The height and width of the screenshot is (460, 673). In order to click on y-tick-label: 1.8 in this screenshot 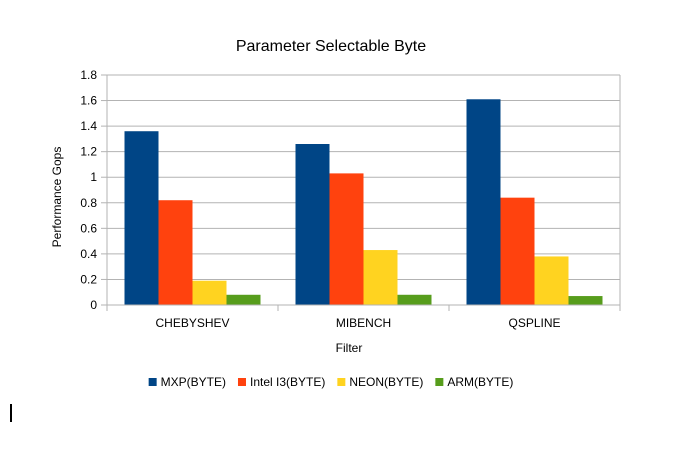, I will do `click(88, 75)`.